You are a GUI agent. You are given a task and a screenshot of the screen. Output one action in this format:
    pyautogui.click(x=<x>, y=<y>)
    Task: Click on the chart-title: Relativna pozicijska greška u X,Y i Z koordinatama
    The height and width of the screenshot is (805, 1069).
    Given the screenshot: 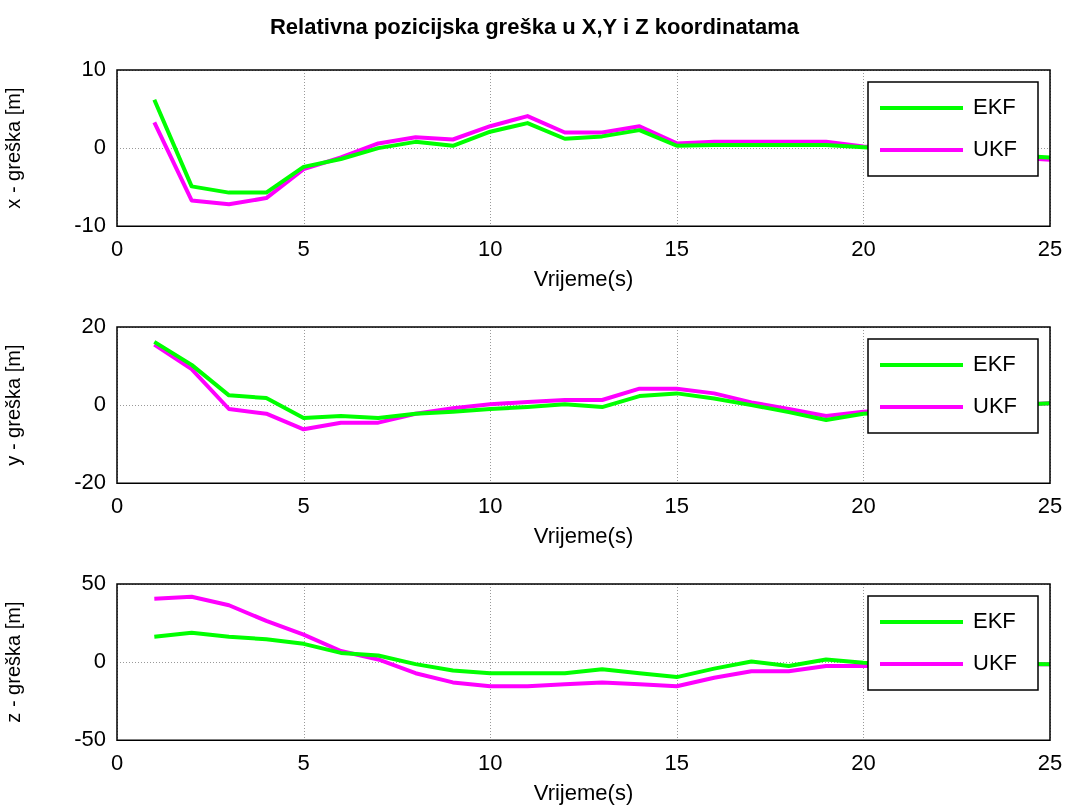 What is the action you would take?
    pyautogui.click(x=534, y=27)
    